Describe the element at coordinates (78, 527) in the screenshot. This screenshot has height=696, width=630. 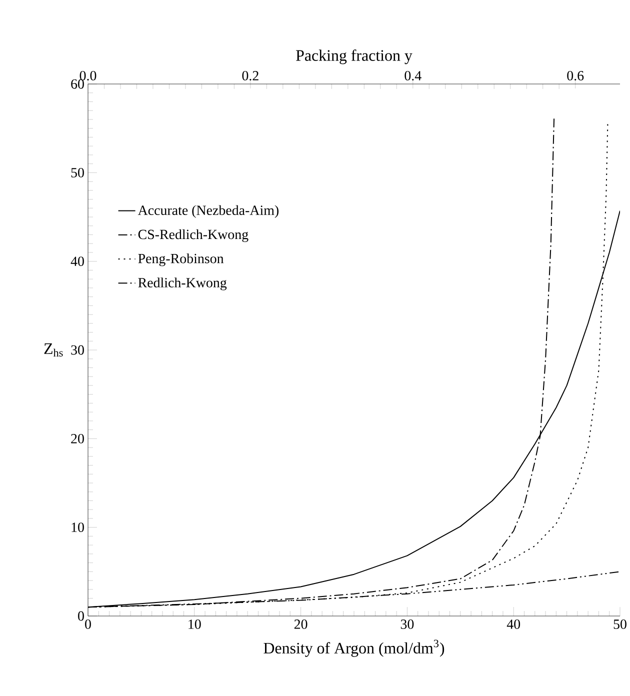
I see `y-tick-label: 10` at that location.